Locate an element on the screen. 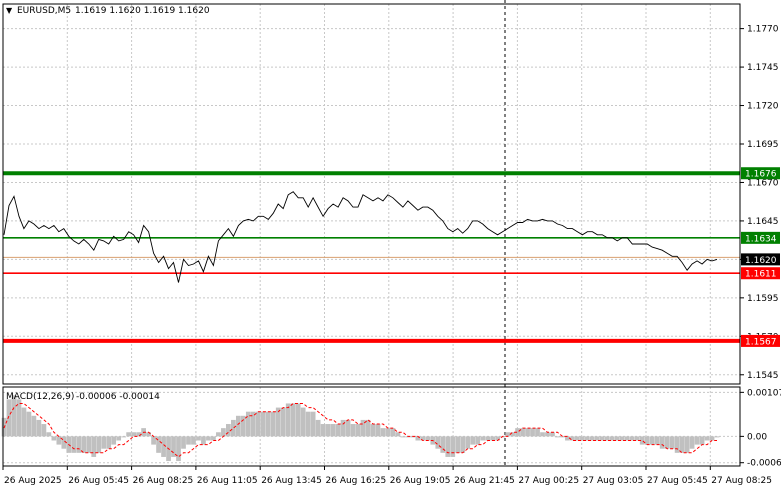 The width and height of the screenshot is (781, 492). price-tick-label: 1.1545 is located at coordinates (763, 376).